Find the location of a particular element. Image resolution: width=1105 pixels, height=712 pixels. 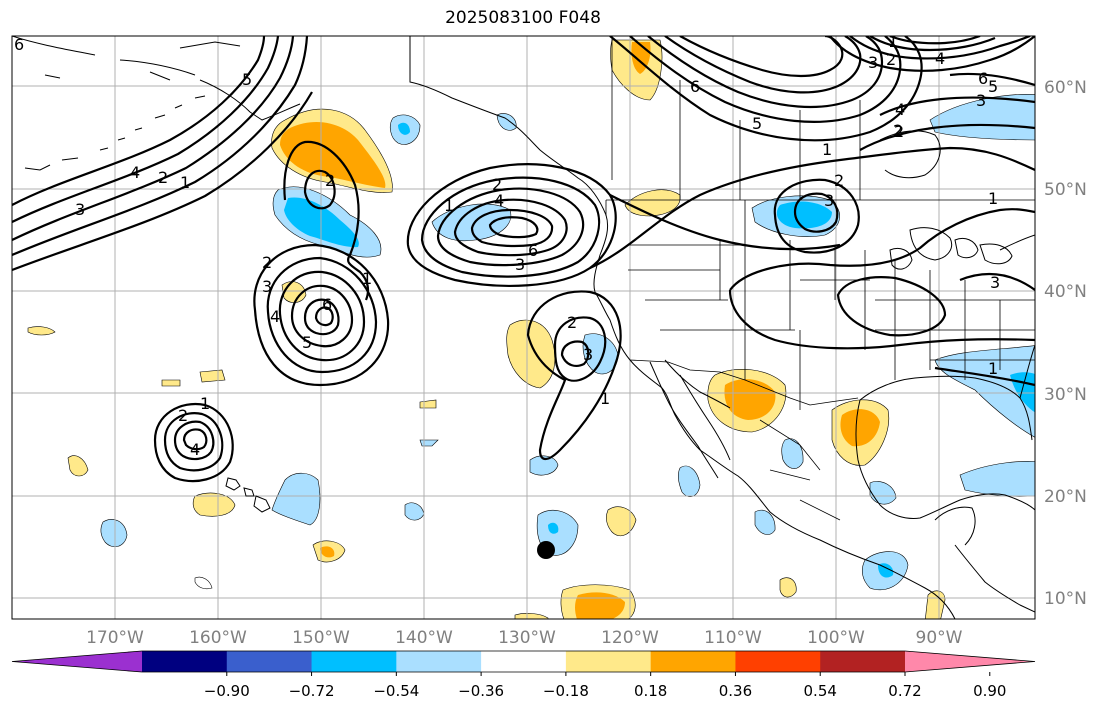

colorbar-tick-label: −0.18 is located at coordinates (566, 691).